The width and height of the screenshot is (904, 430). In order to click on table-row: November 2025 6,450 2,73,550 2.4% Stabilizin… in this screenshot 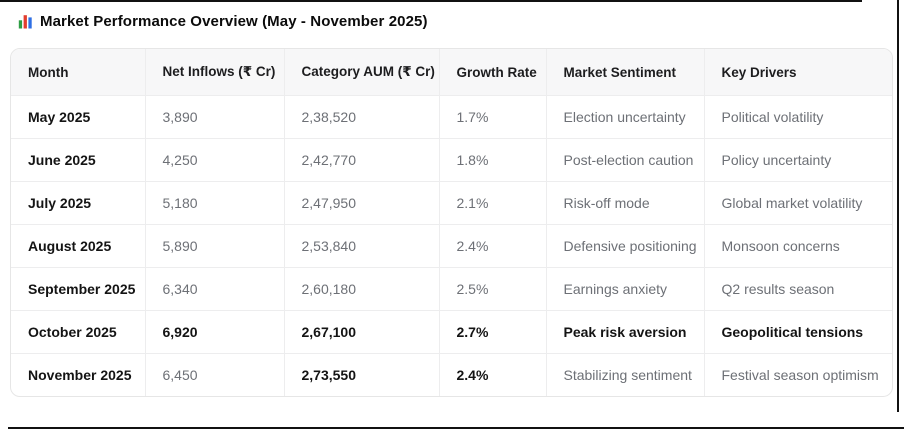, I will do `click(451, 374)`.